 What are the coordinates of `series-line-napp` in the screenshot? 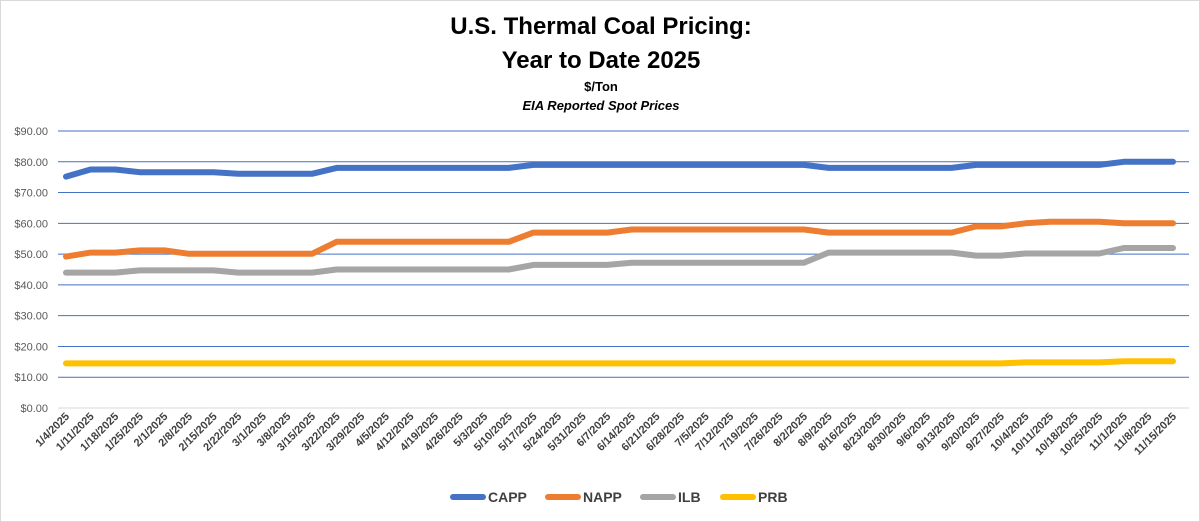 It's located at (619, 239).